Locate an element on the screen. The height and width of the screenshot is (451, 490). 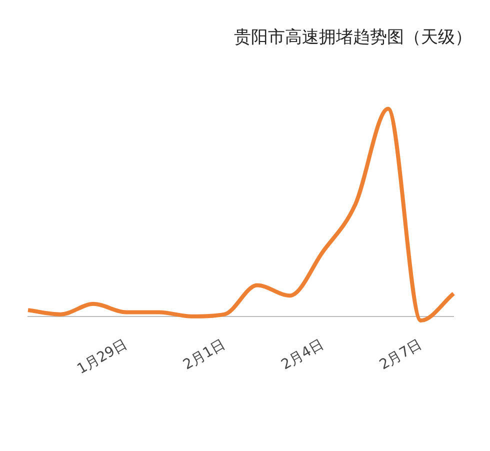
chart-title: 贵阳市高速拥堵趋势图（天级） is located at coordinates (353, 38).